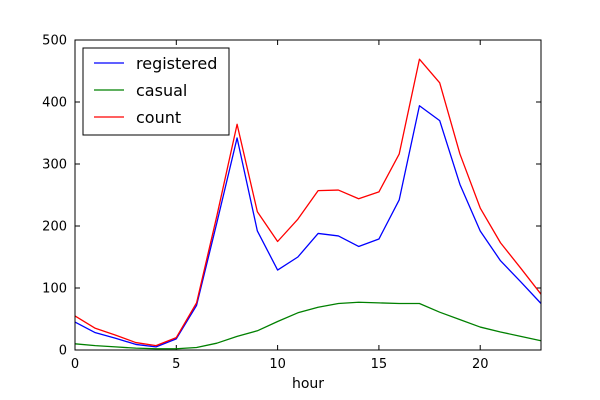 The height and width of the screenshot is (400, 600). I want to click on legend-label-casual: casual, so click(161, 90).